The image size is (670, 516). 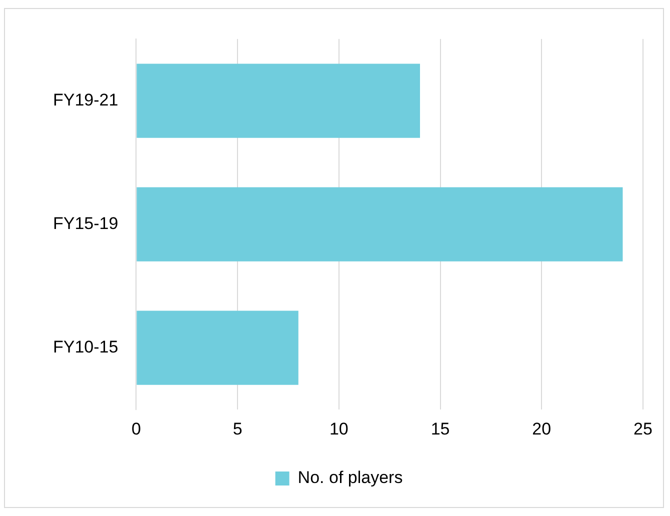 What do you see at coordinates (643, 428) in the screenshot?
I see `x-tick-label: 25` at bounding box center [643, 428].